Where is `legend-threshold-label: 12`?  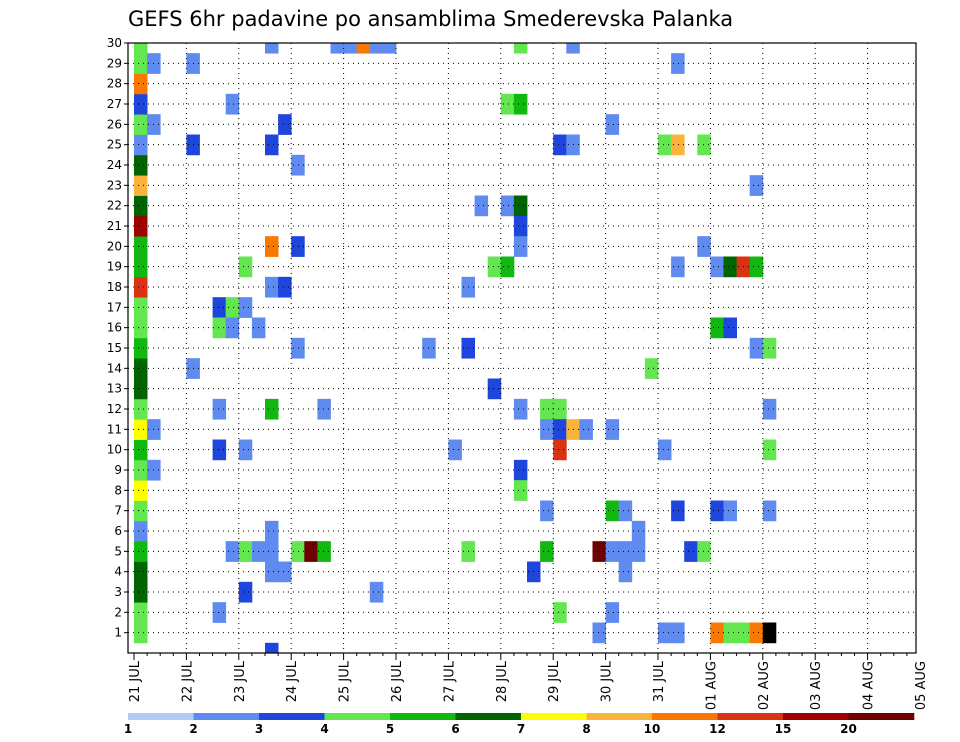 legend-threshold-label: 12 is located at coordinates (717, 729).